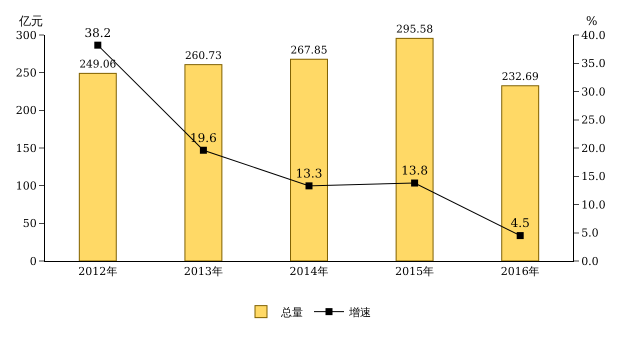 The height and width of the screenshot is (338, 628). What do you see at coordinates (29, 223) in the screenshot?
I see `y-tick-label: 50` at bounding box center [29, 223].